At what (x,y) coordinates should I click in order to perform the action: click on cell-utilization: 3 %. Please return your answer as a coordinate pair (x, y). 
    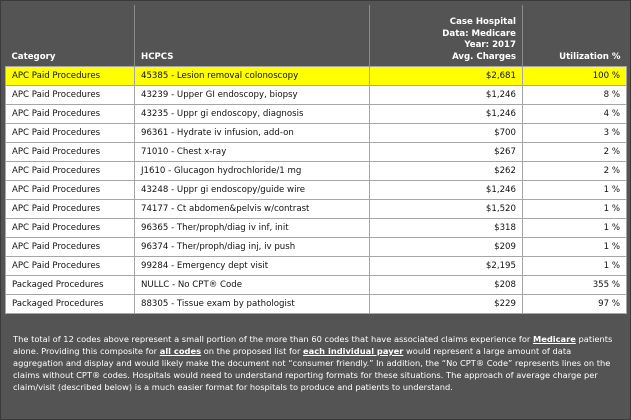
    Looking at the image, I should click on (574, 133).